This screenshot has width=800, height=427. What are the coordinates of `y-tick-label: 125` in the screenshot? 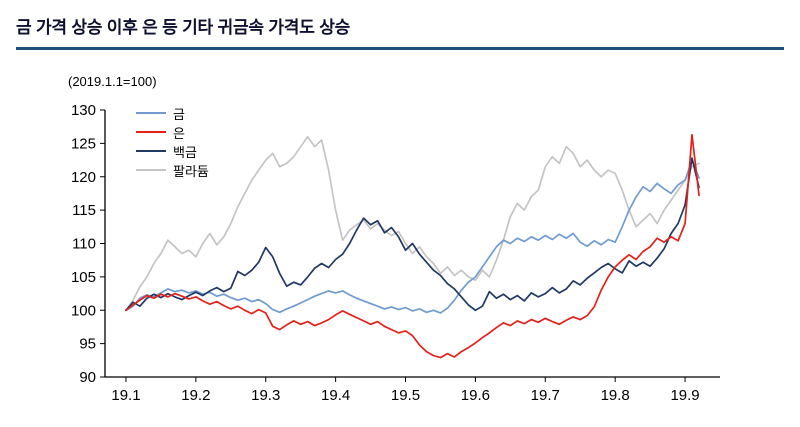 It's located at (83, 143).